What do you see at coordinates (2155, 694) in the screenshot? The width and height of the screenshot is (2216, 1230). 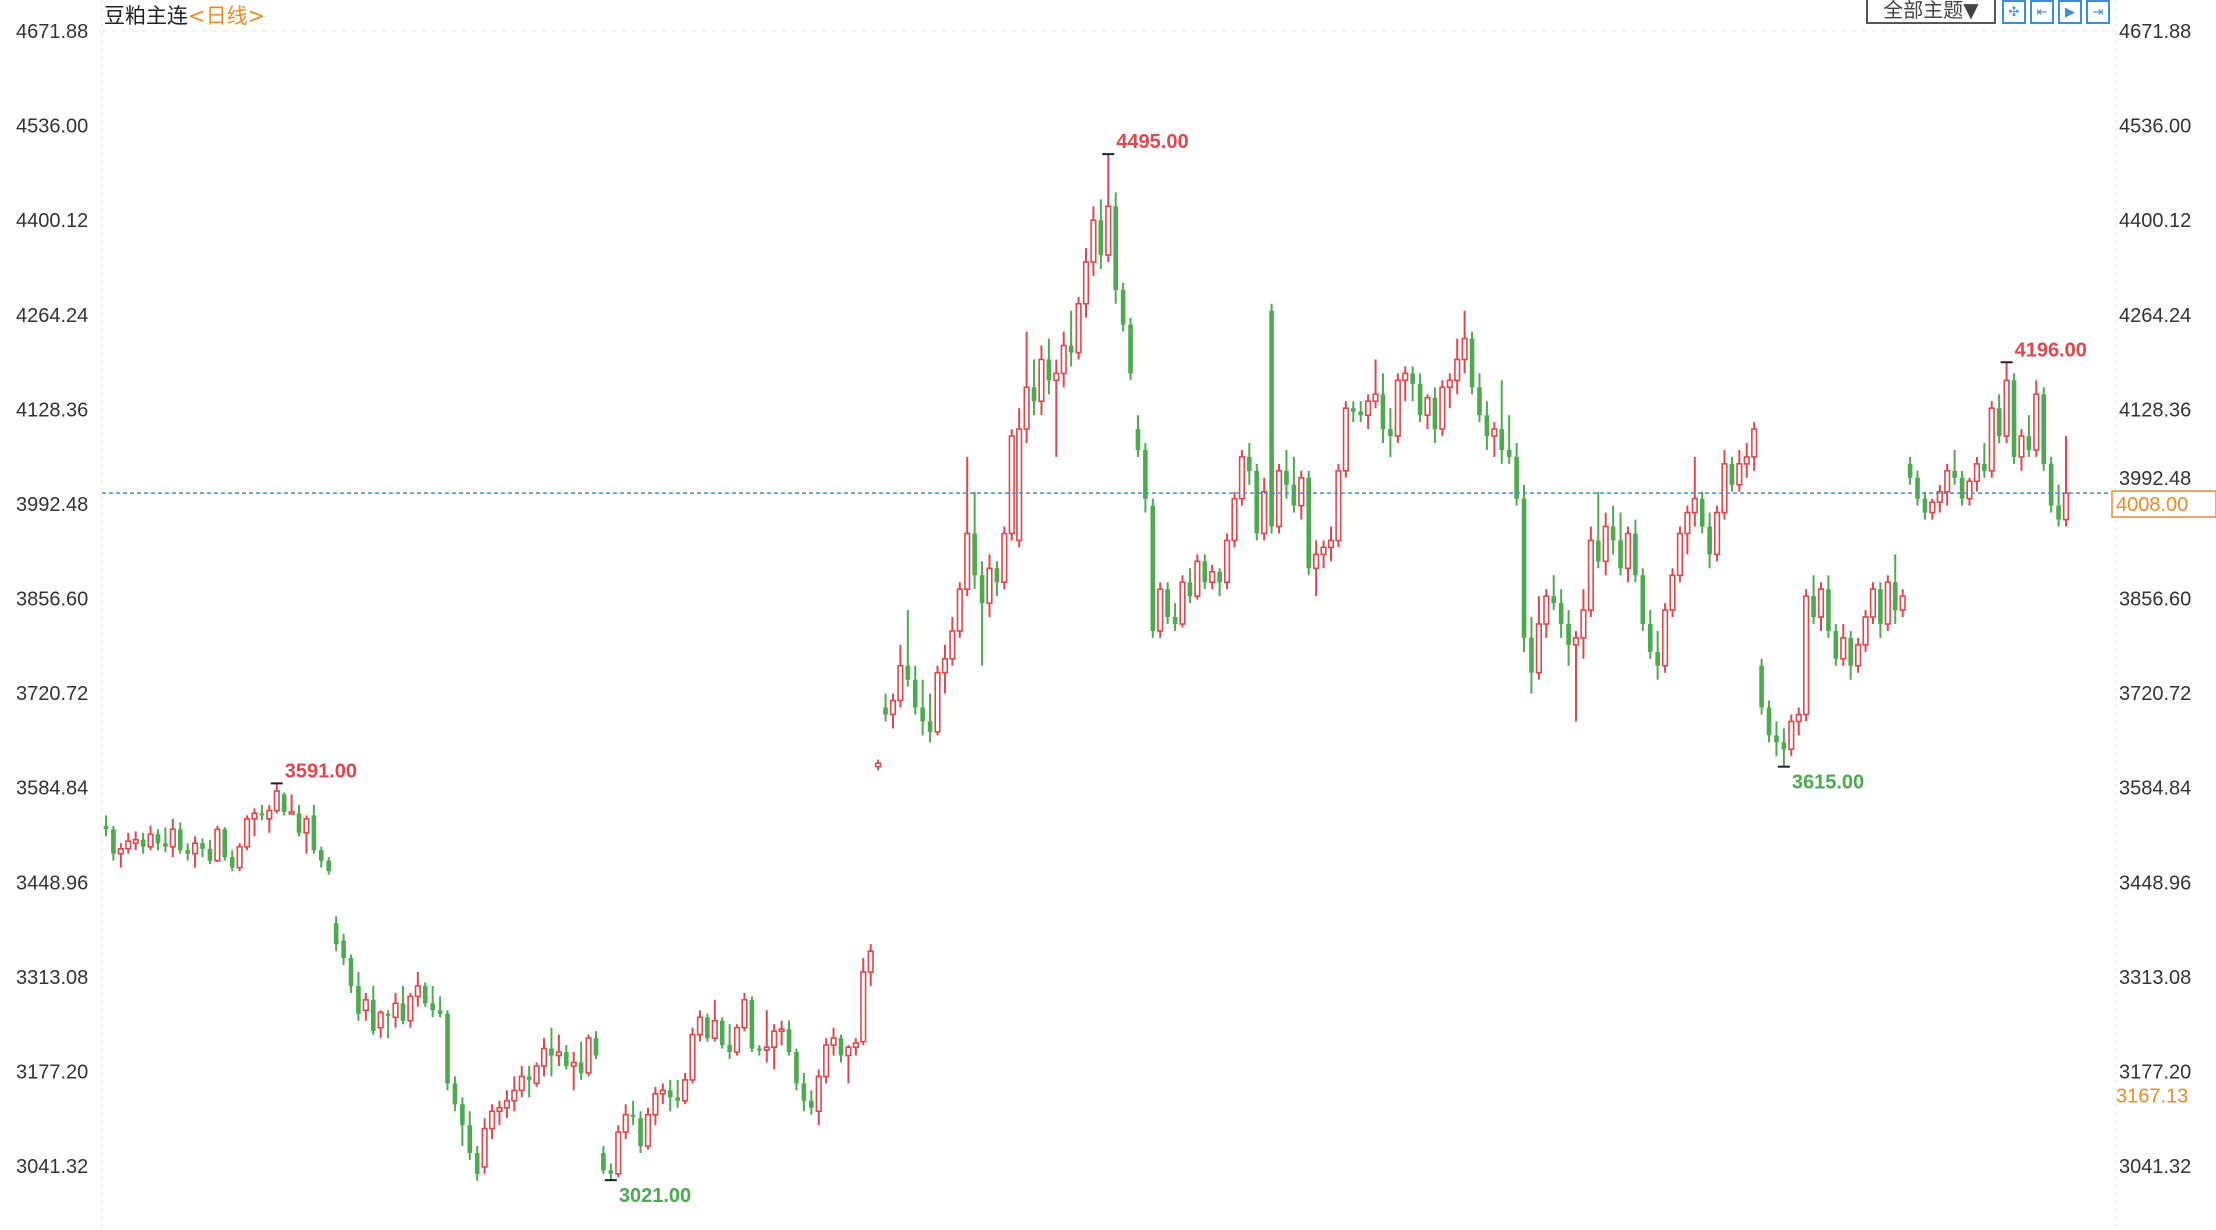 I see `y-tick-label-right: 3720.72` at bounding box center [2155, 694].